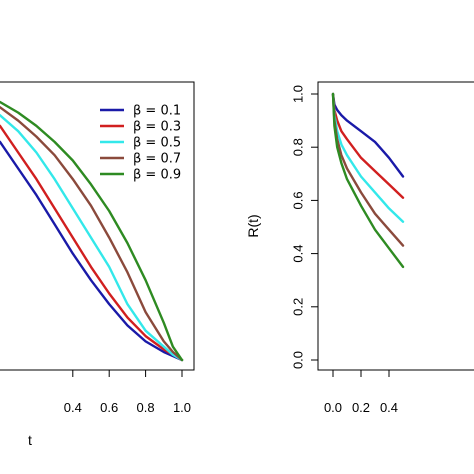  I want to click on right-y-tick-label: 0.0, so click(298, 360).